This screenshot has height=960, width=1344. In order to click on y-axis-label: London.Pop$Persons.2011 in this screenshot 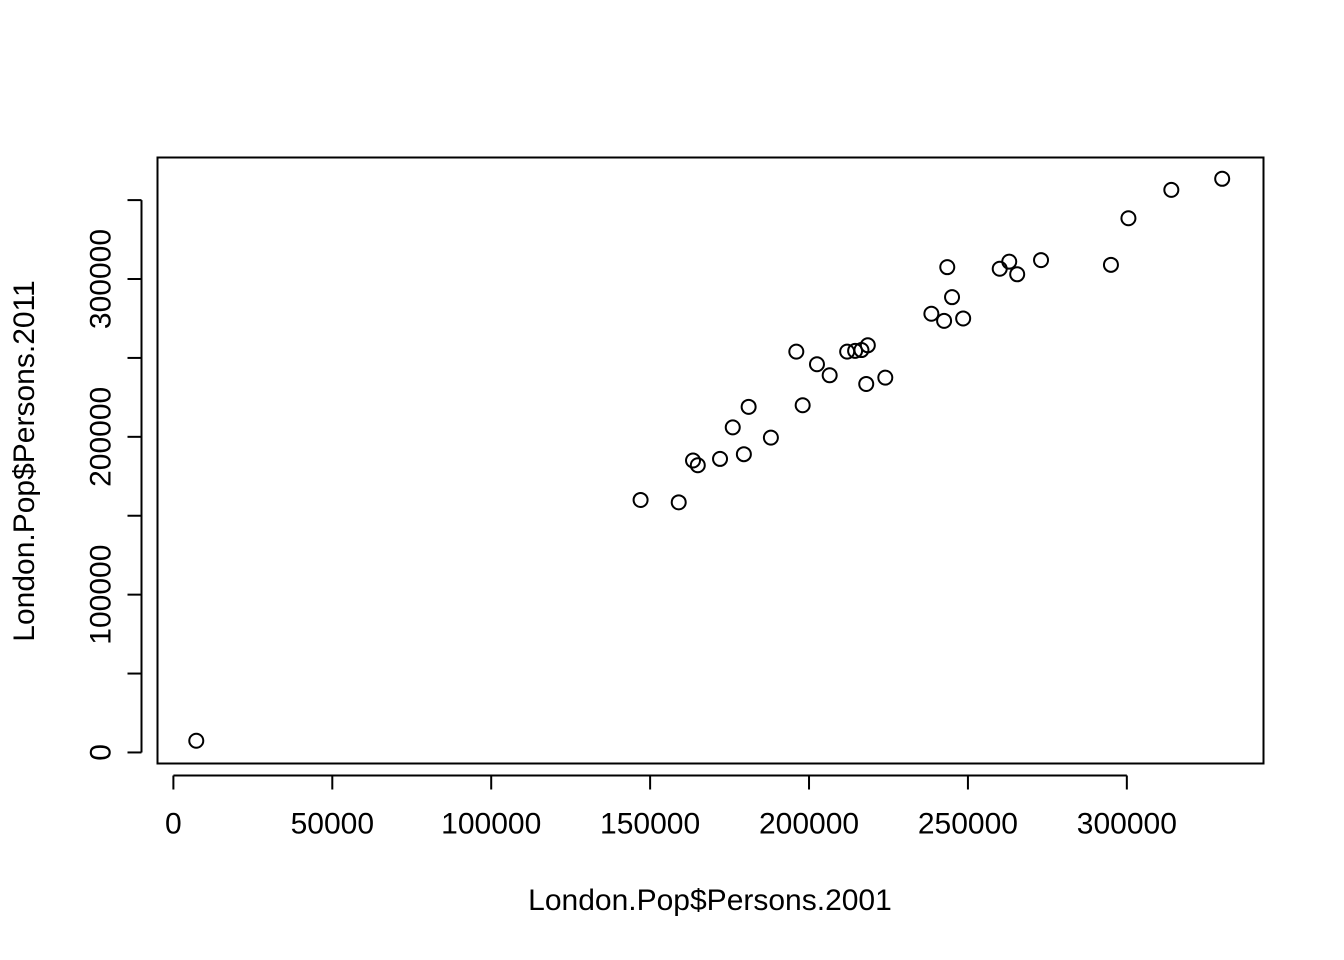, I will do `click(24, 460)`.